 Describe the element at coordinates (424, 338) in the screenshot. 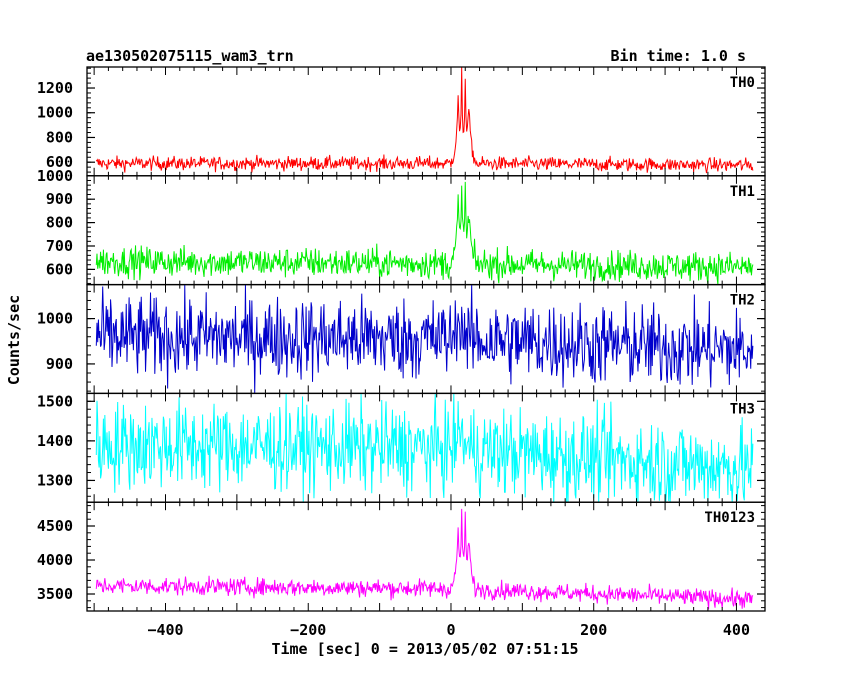

I see `series-line-th2` at that location.